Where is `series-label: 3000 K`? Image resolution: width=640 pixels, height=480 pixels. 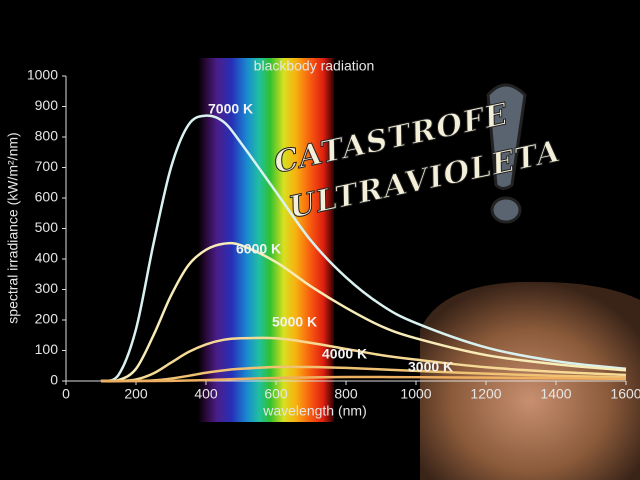 series-label: 3000 K is located at coordinates (430, 367).